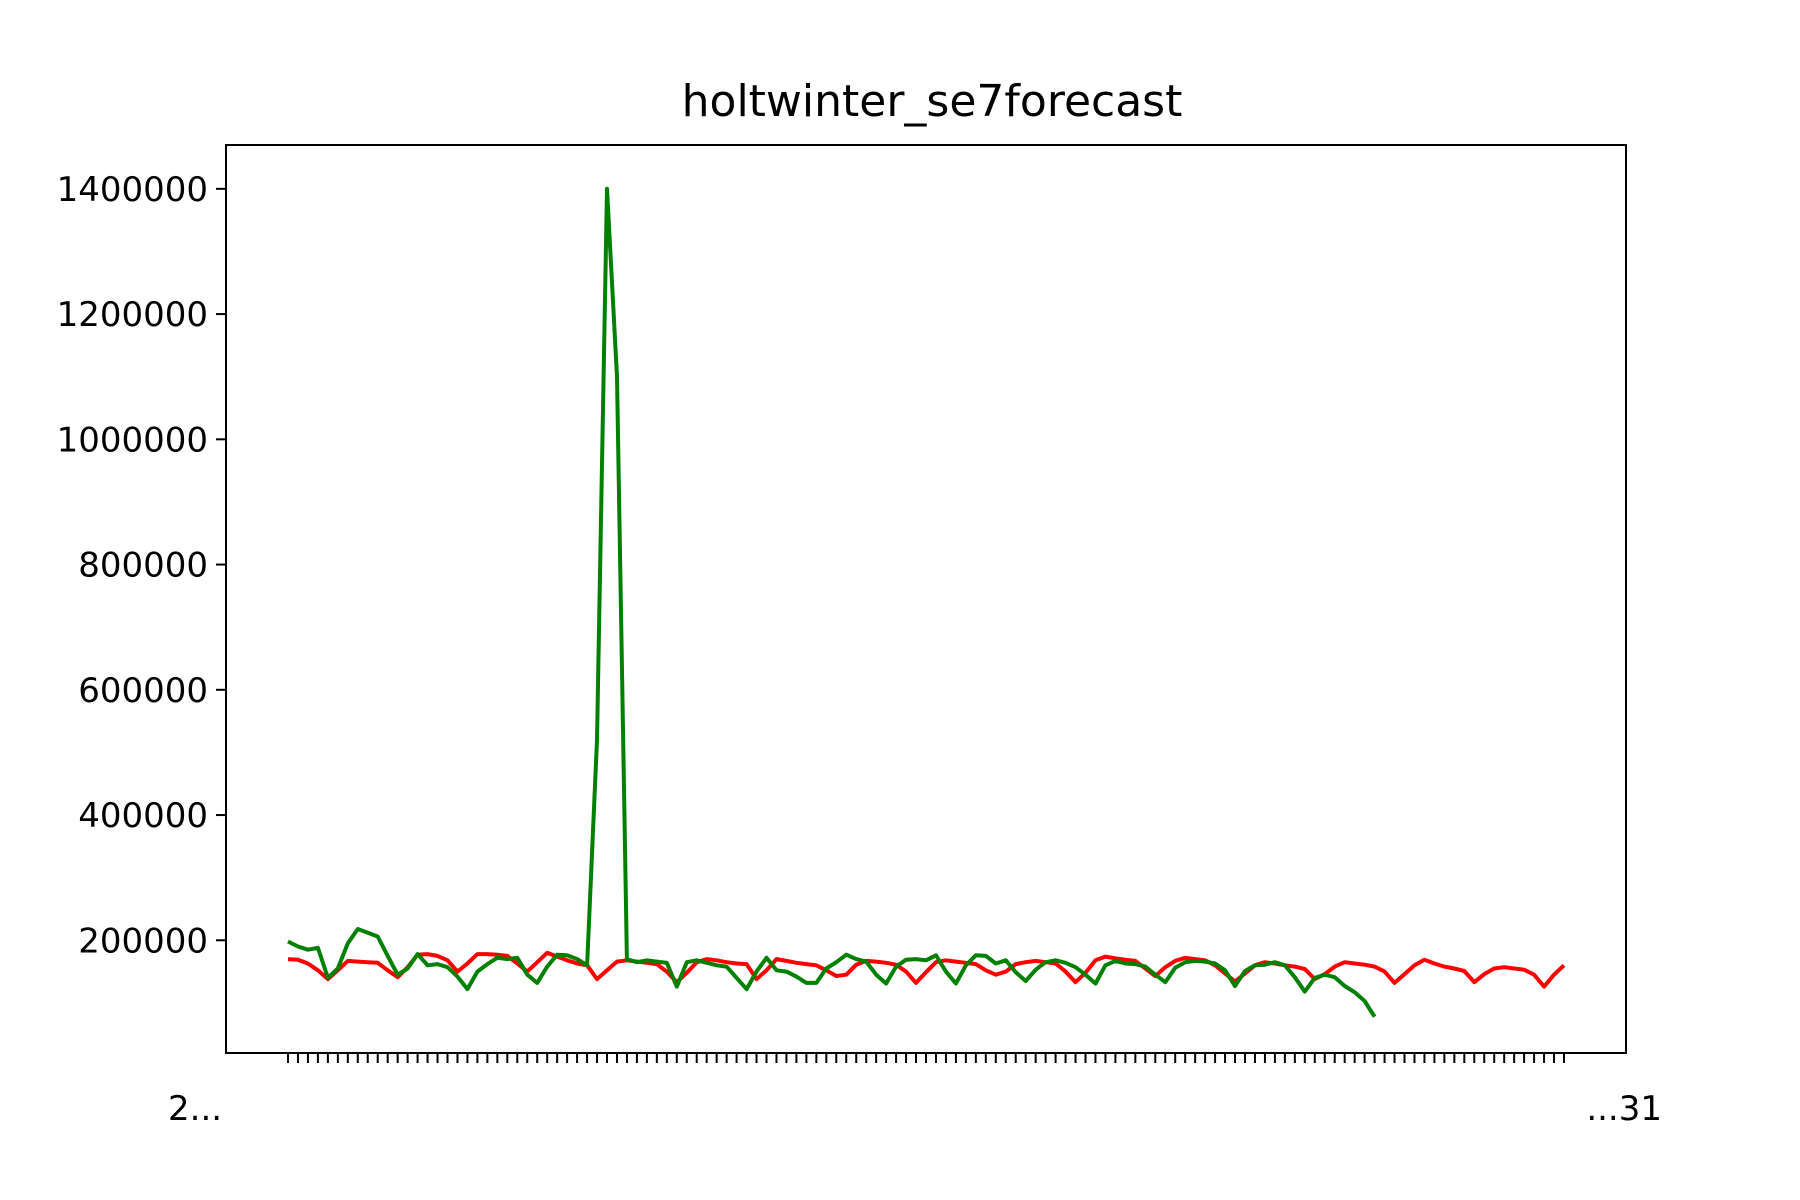 Image resolution: width=1800 pixels, height=1200 pixels. I want to click on y-tick-label: 200000, so click(143, 941).